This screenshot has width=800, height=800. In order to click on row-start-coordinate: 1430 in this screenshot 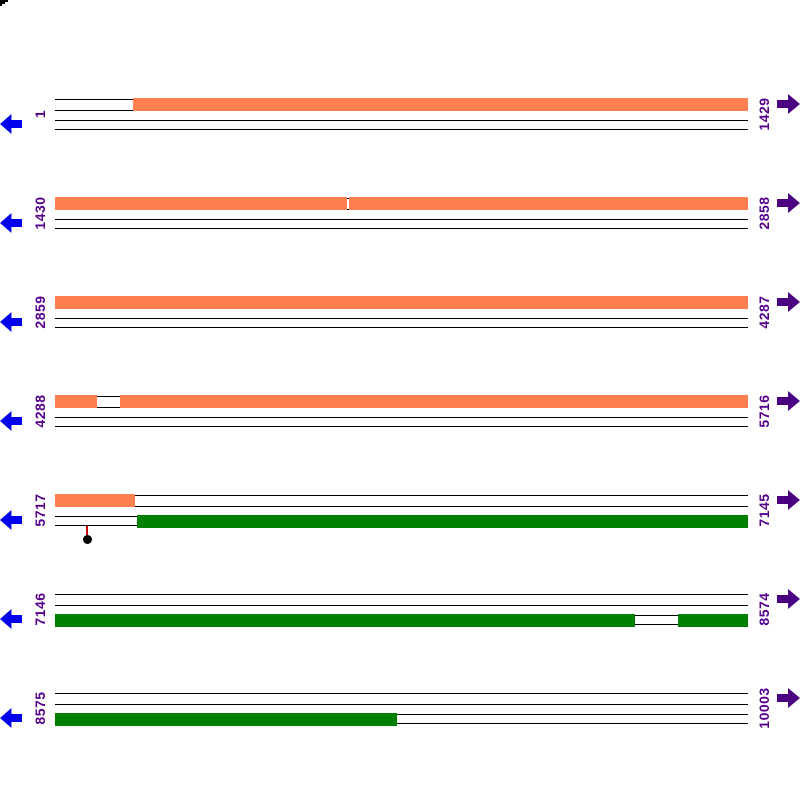, I will do `click(40, 213)`.